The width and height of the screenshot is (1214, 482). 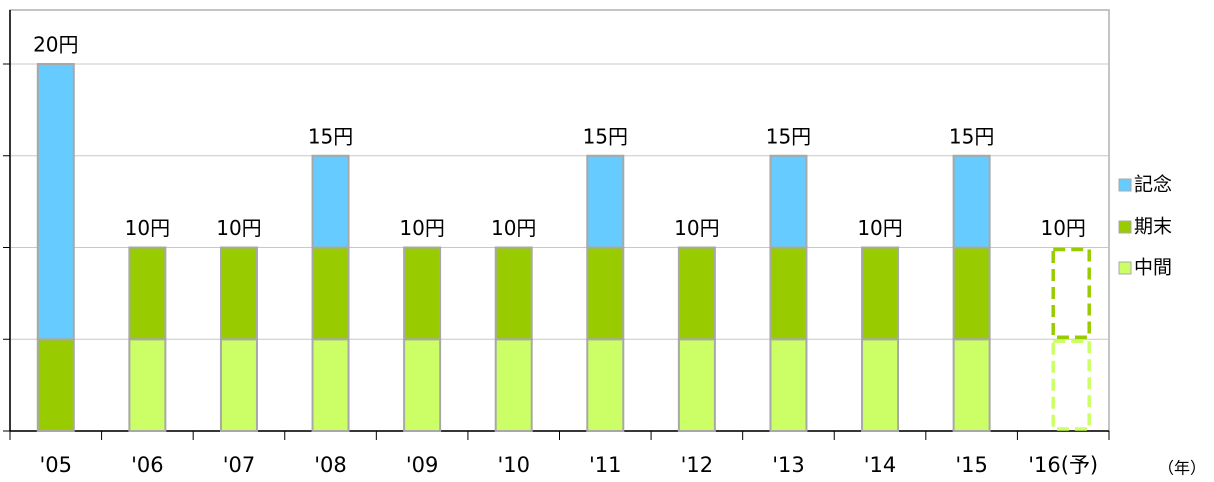 What do you see at coordinates (56, 465) in the screenshot?
I see `x-tick-label: '05` at bounding box center [56, 465].